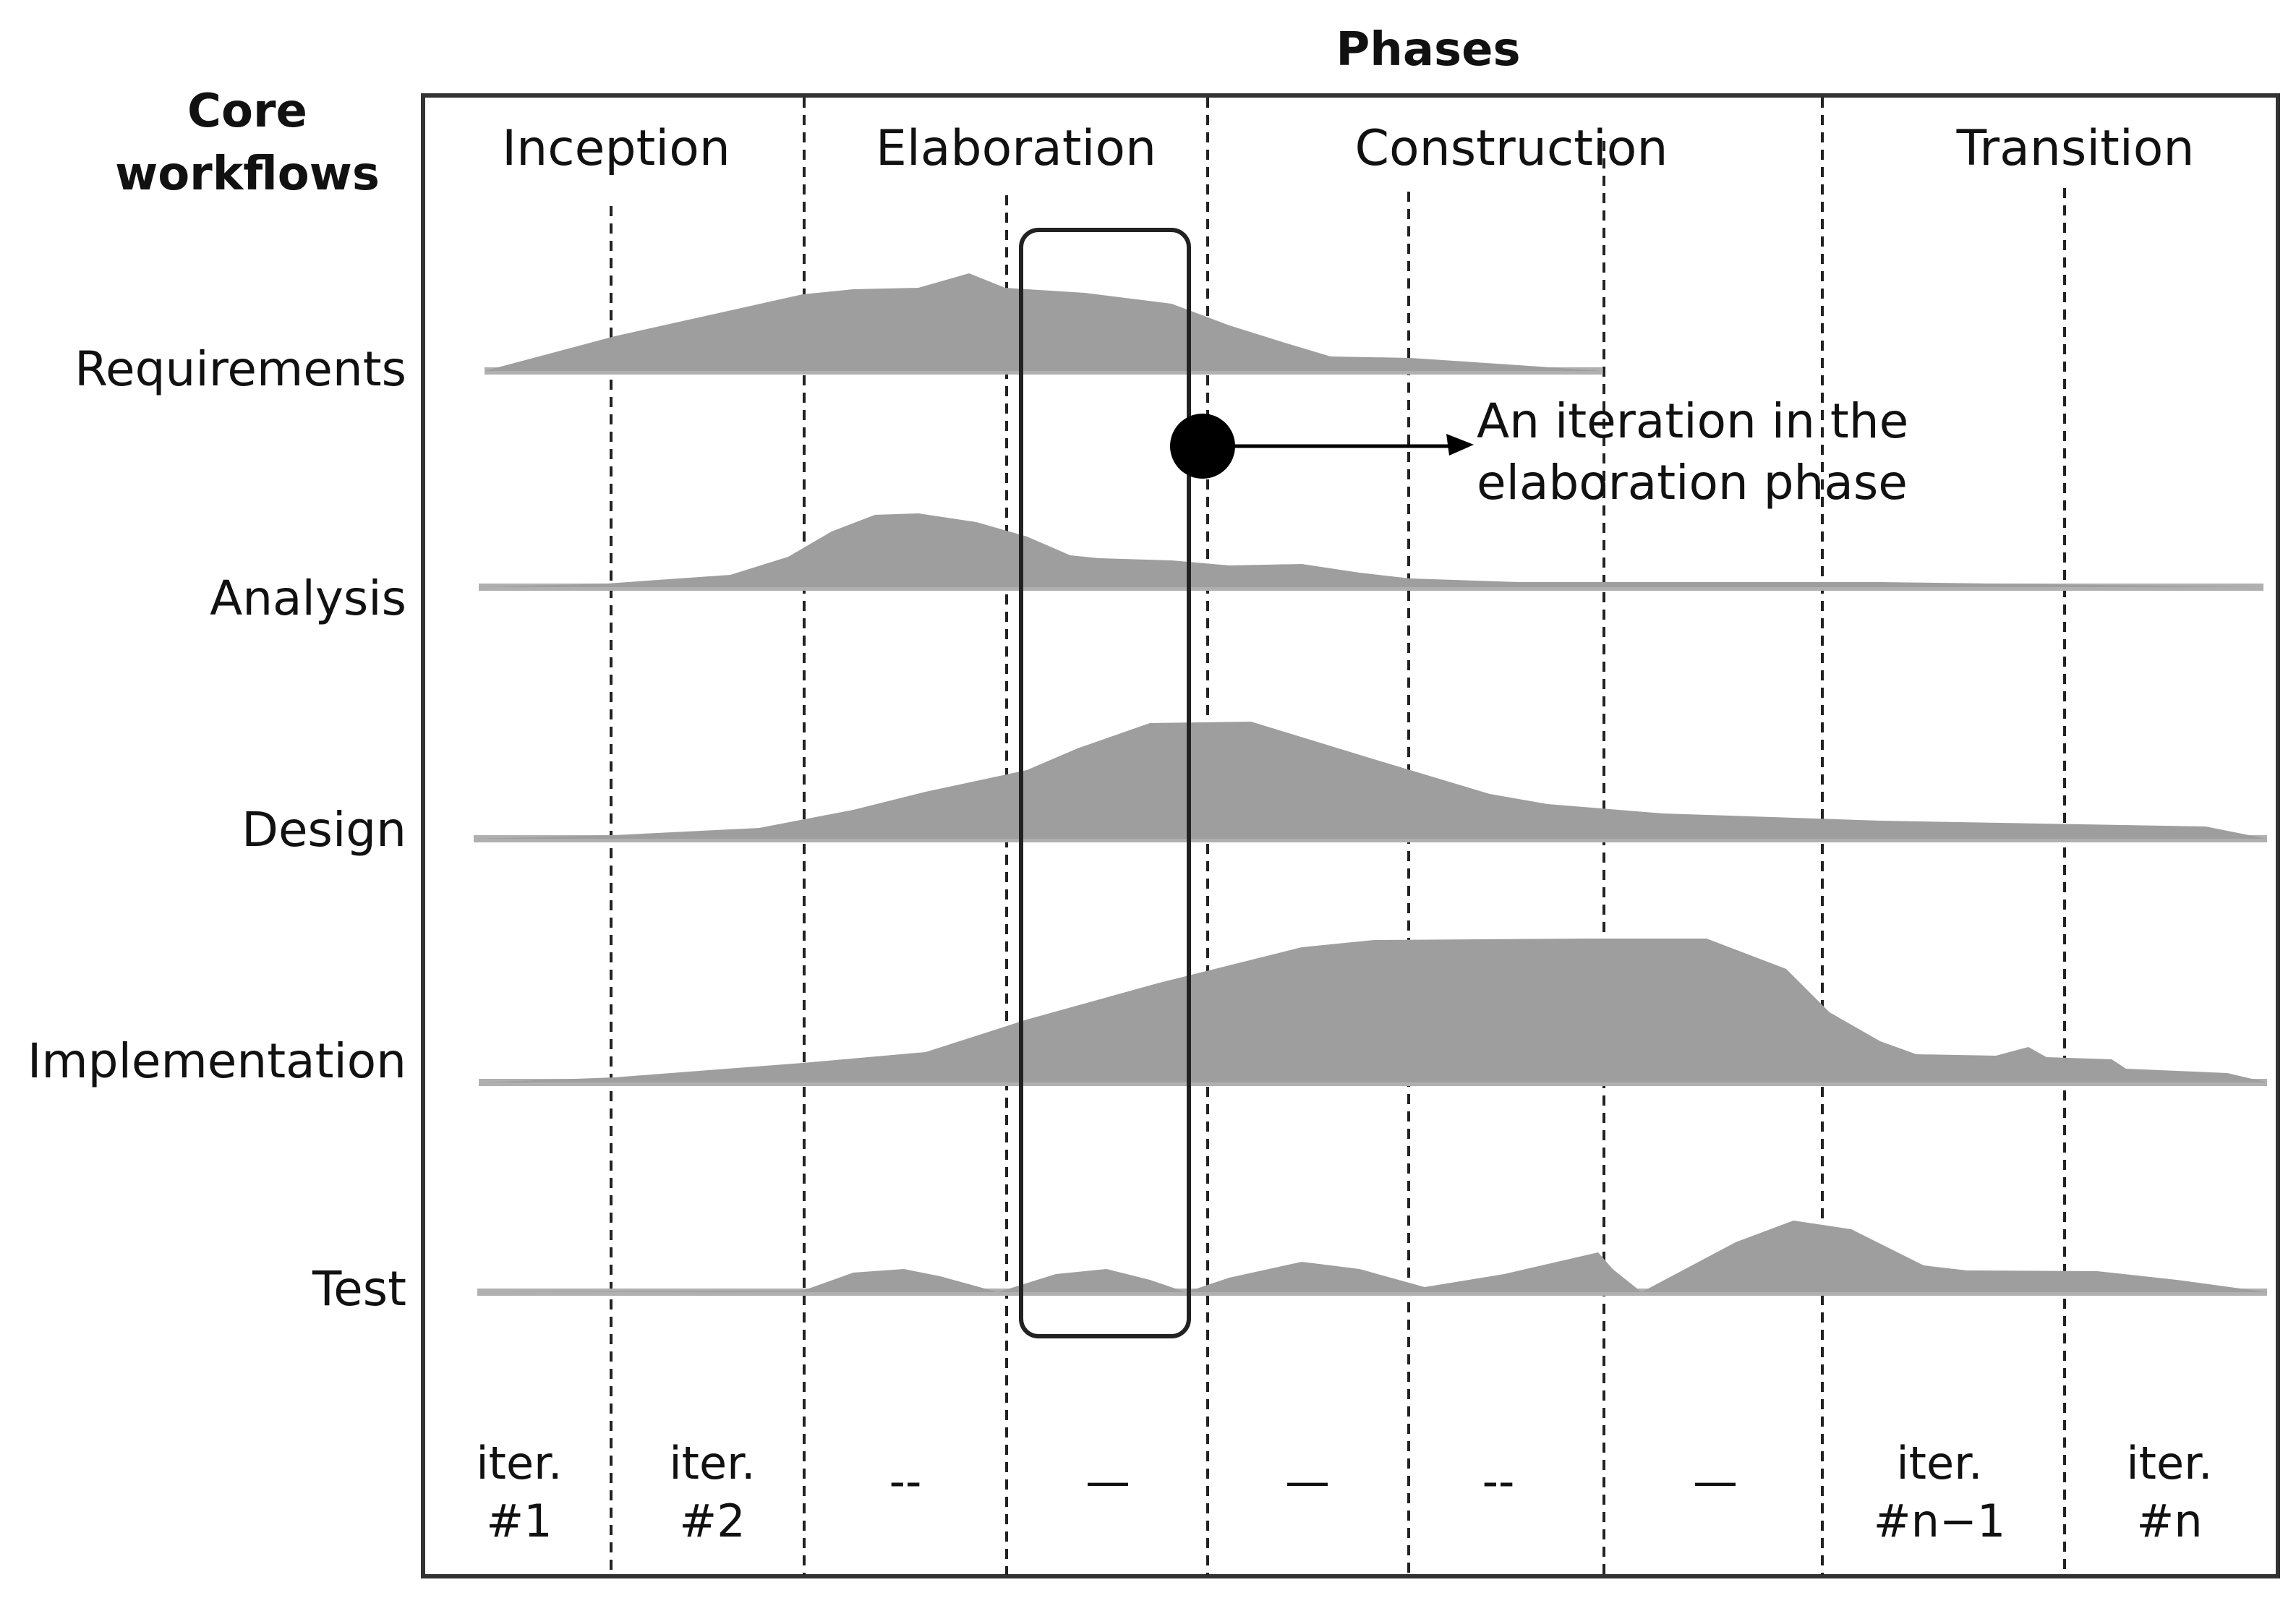 Image resolution: width=2296 pixels, height=1598 pixels. Describe the element at coordinates (324, 830) in the screenshot. I see `workflow-label-design: Design` at that location.